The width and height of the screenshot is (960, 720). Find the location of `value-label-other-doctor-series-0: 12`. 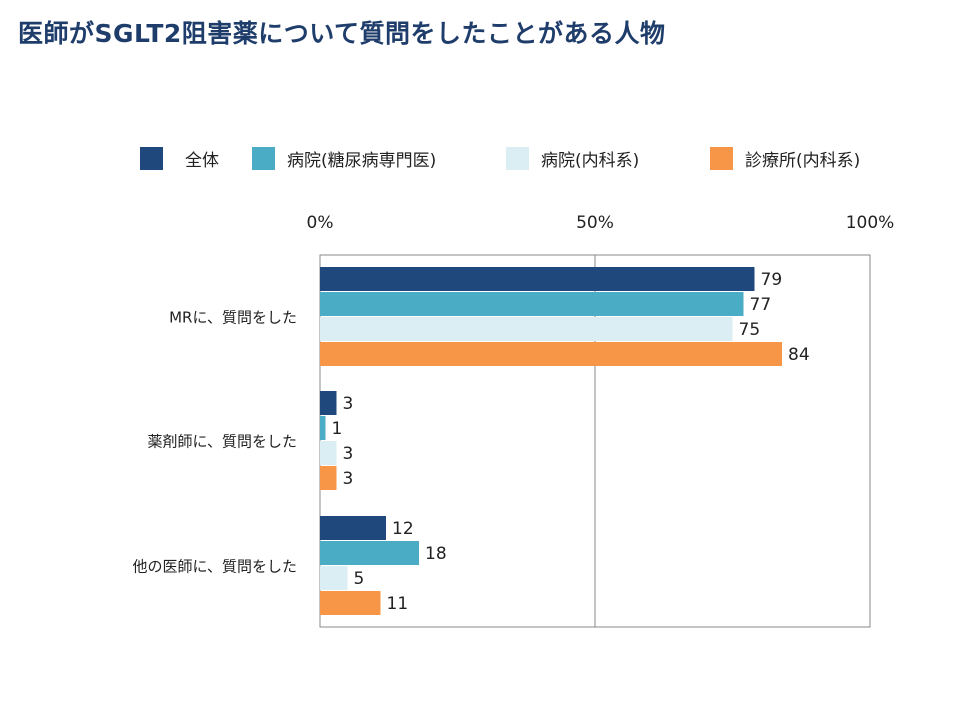

value-label-other-doctor-series-0: 12 is located at coordinates (403, 529).